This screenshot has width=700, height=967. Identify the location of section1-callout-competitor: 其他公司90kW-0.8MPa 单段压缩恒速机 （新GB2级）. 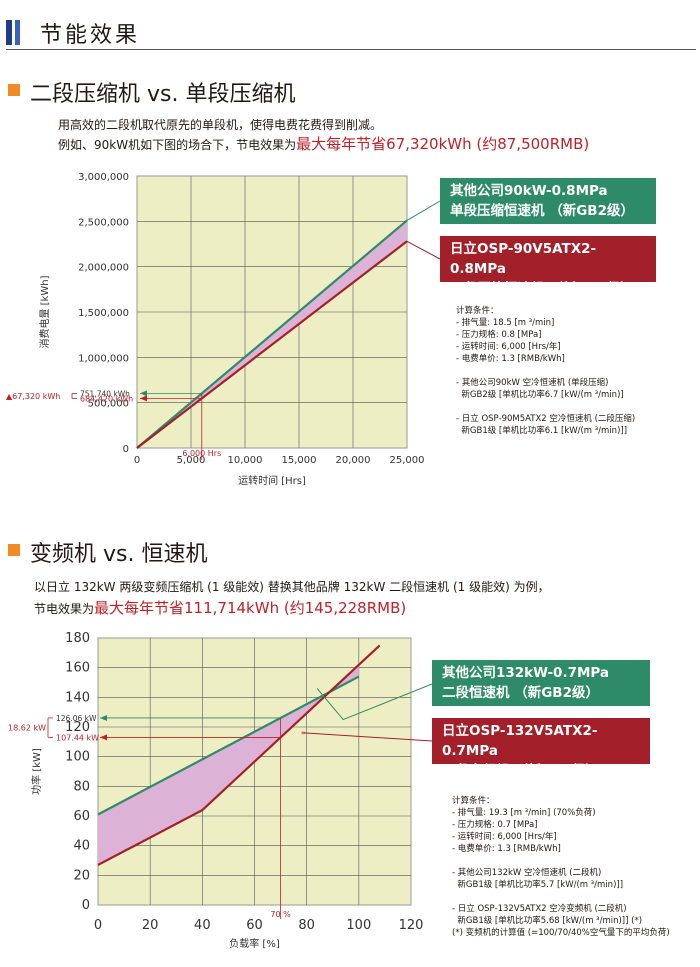
(548, 201).